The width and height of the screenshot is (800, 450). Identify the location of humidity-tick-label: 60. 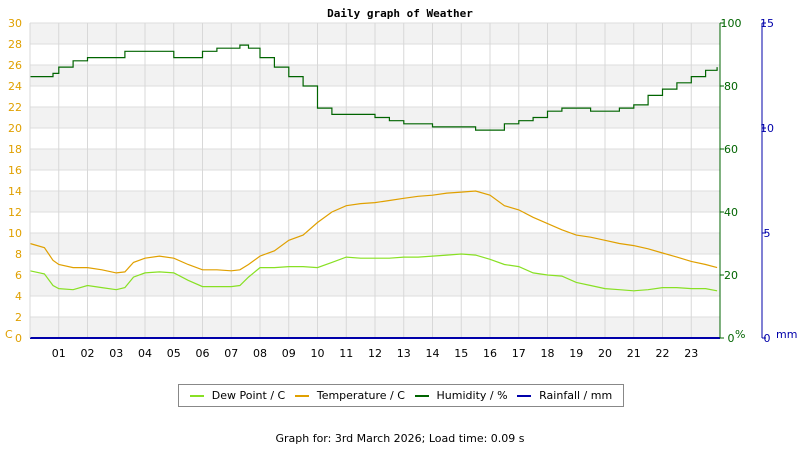
(731, 149).